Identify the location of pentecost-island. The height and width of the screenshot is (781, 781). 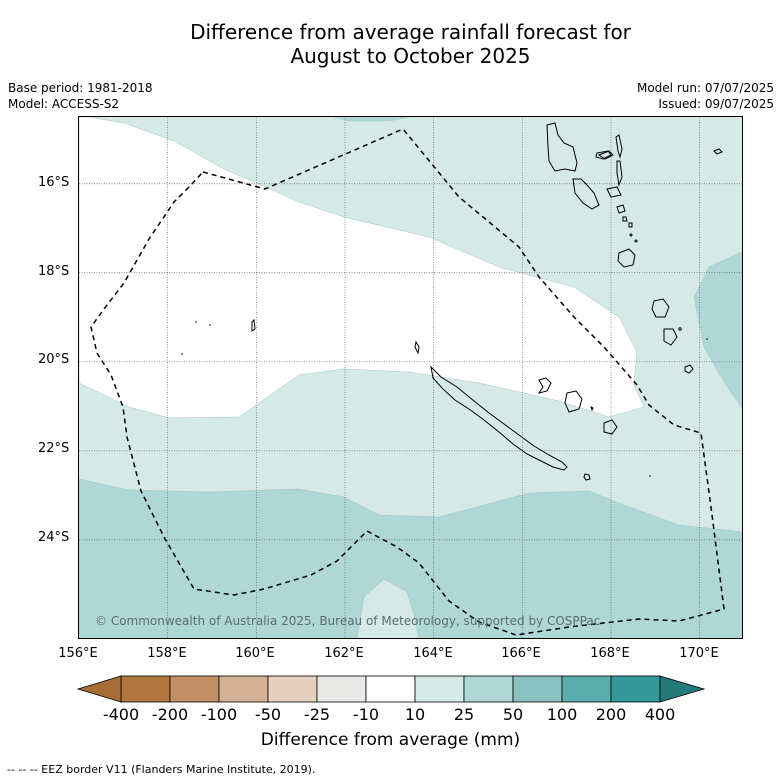
(619, 173).